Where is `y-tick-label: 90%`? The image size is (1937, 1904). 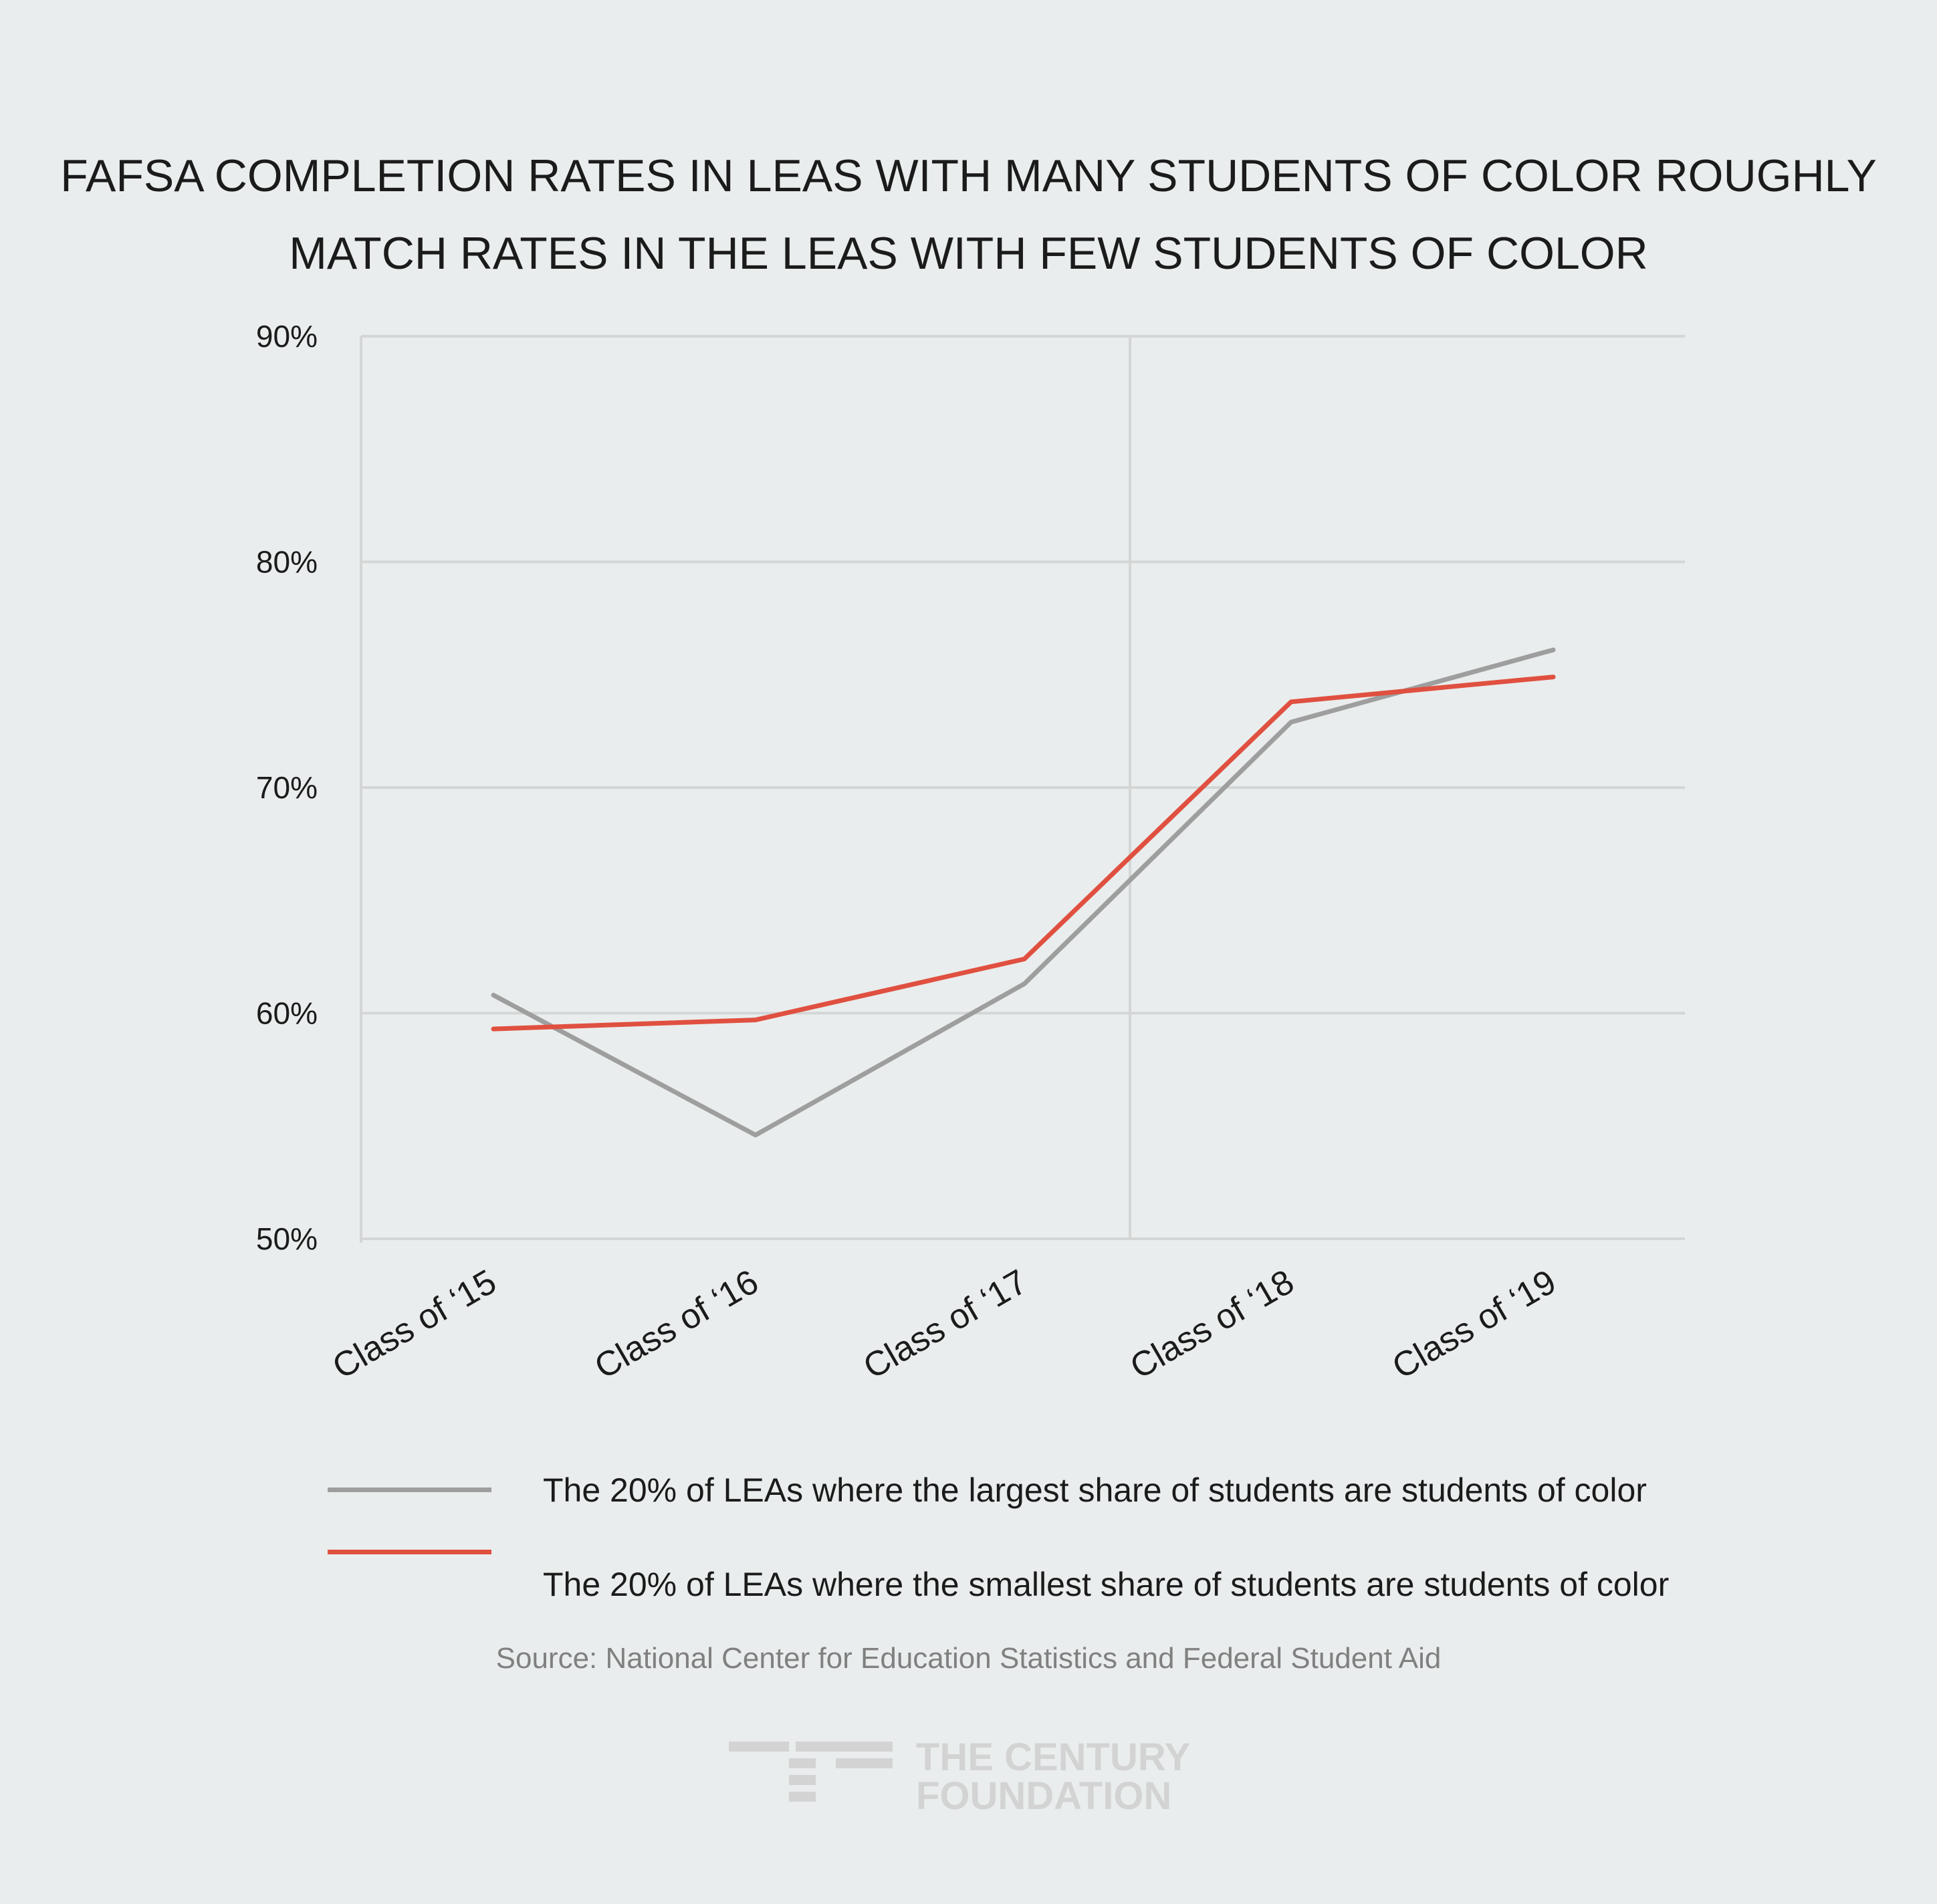
y-tick-label: 90% is located at coordinates (287, 336).